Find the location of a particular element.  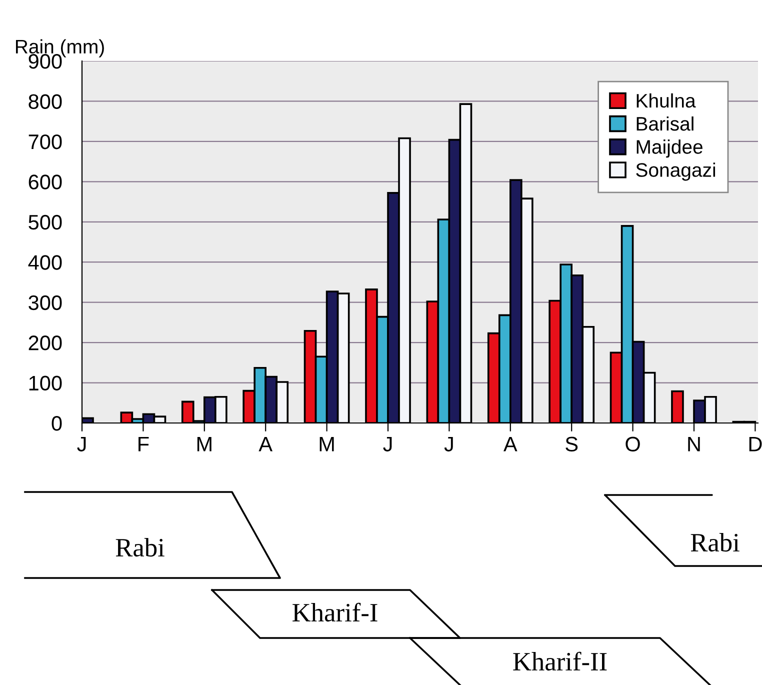

y-tick-label: 400 is located at coordinates (45, 262).